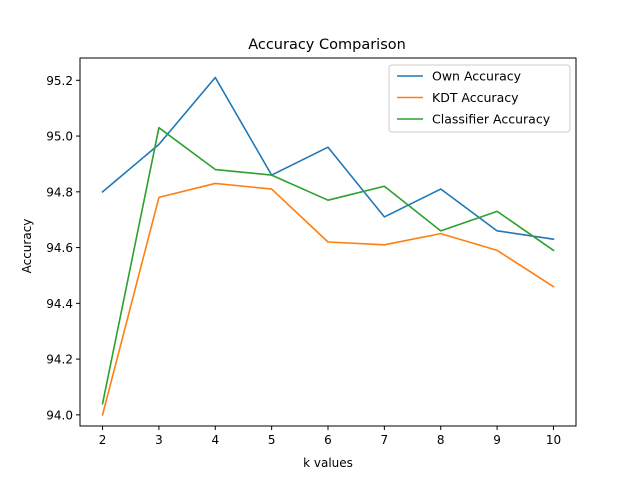  Describe the element at coordinates (553, 440) in the screenshot. I see `x-tick-label: 10` at that location.